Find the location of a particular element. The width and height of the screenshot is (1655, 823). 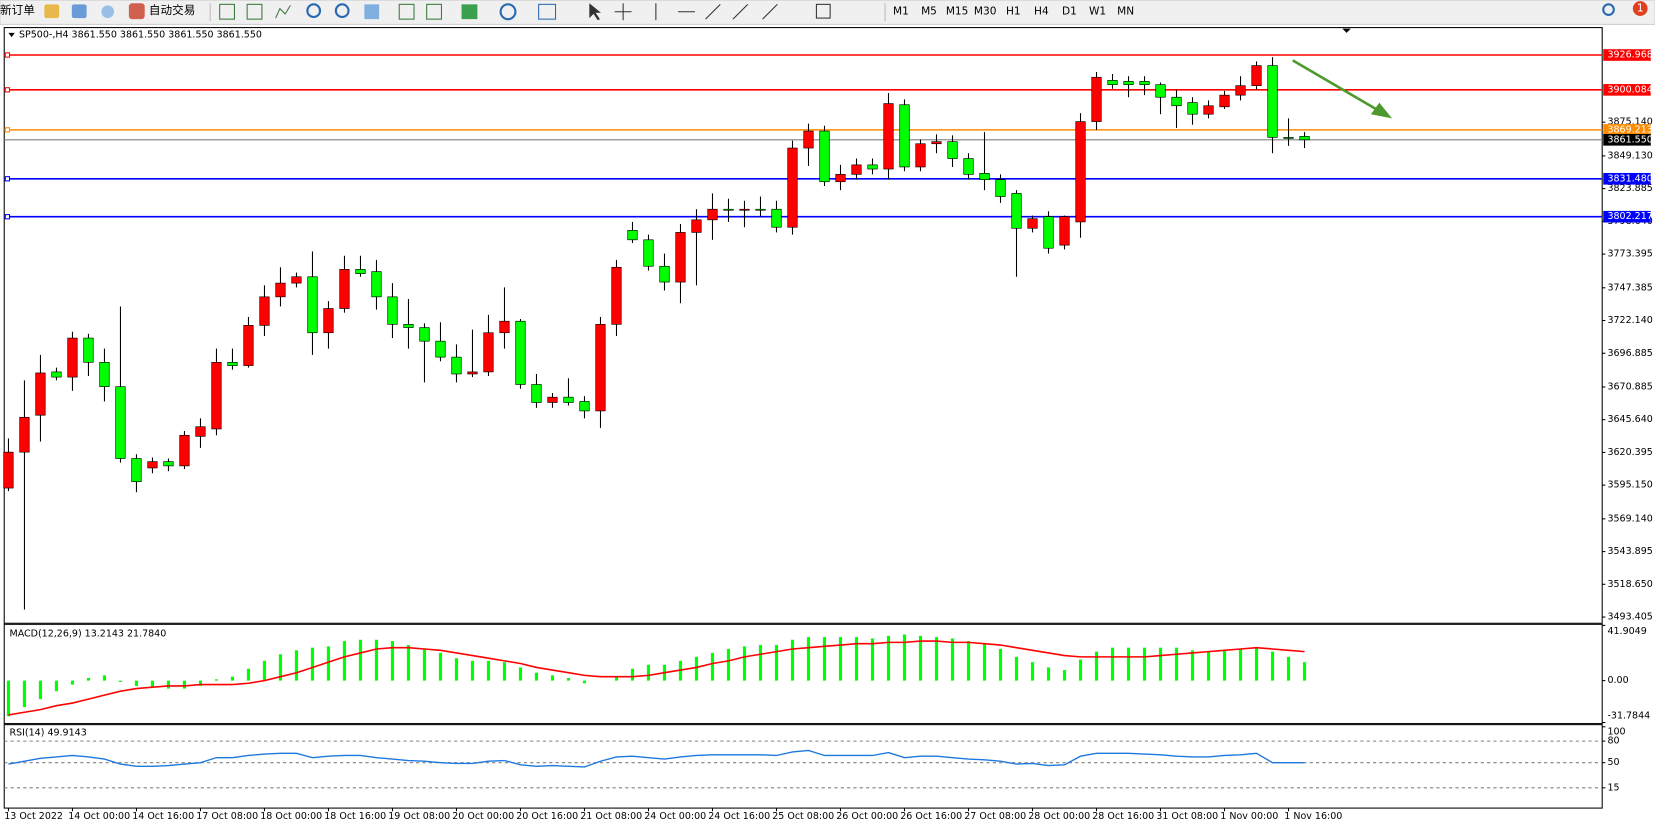

trendline-tool is located at coordinates (713, 11).